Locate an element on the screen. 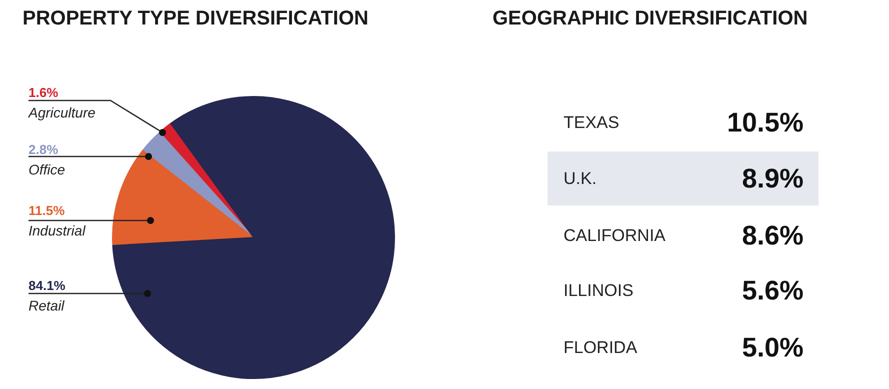  text: 5.0% is located at coordinates (773, 347).